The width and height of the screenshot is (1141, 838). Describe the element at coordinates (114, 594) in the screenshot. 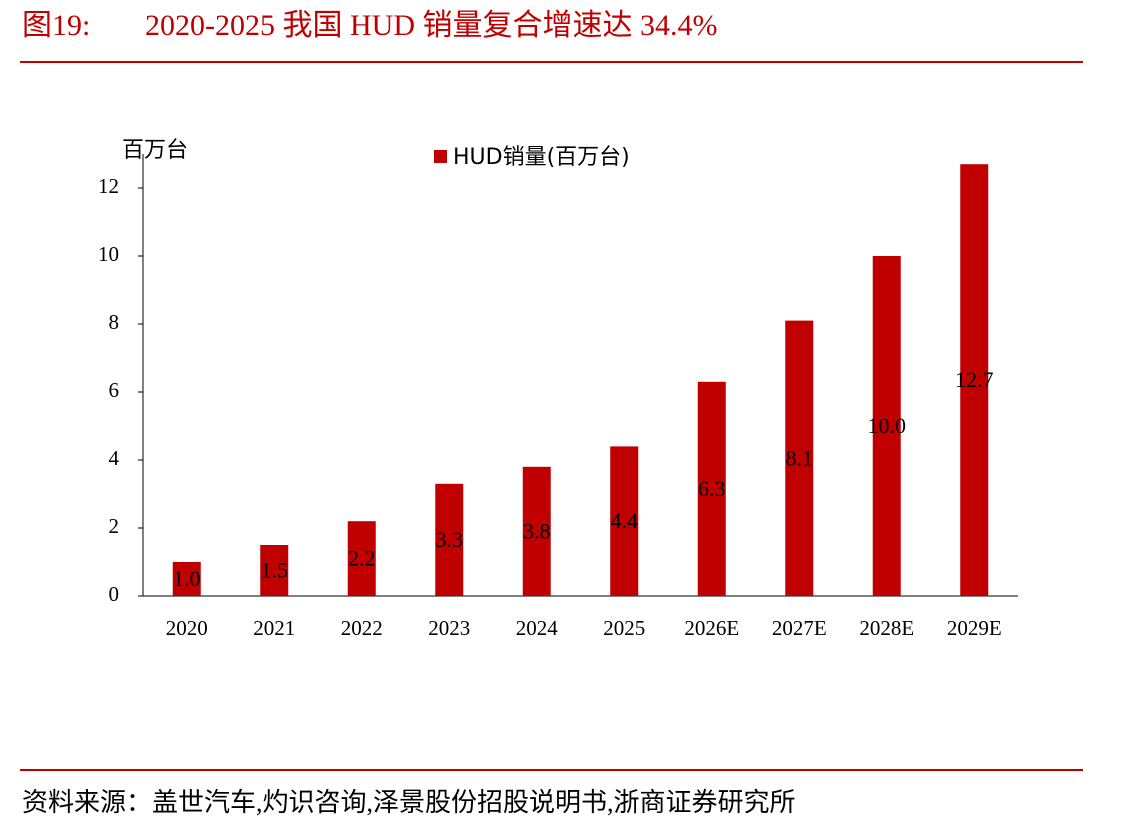

I see `y-tick-label: 0` at that location.